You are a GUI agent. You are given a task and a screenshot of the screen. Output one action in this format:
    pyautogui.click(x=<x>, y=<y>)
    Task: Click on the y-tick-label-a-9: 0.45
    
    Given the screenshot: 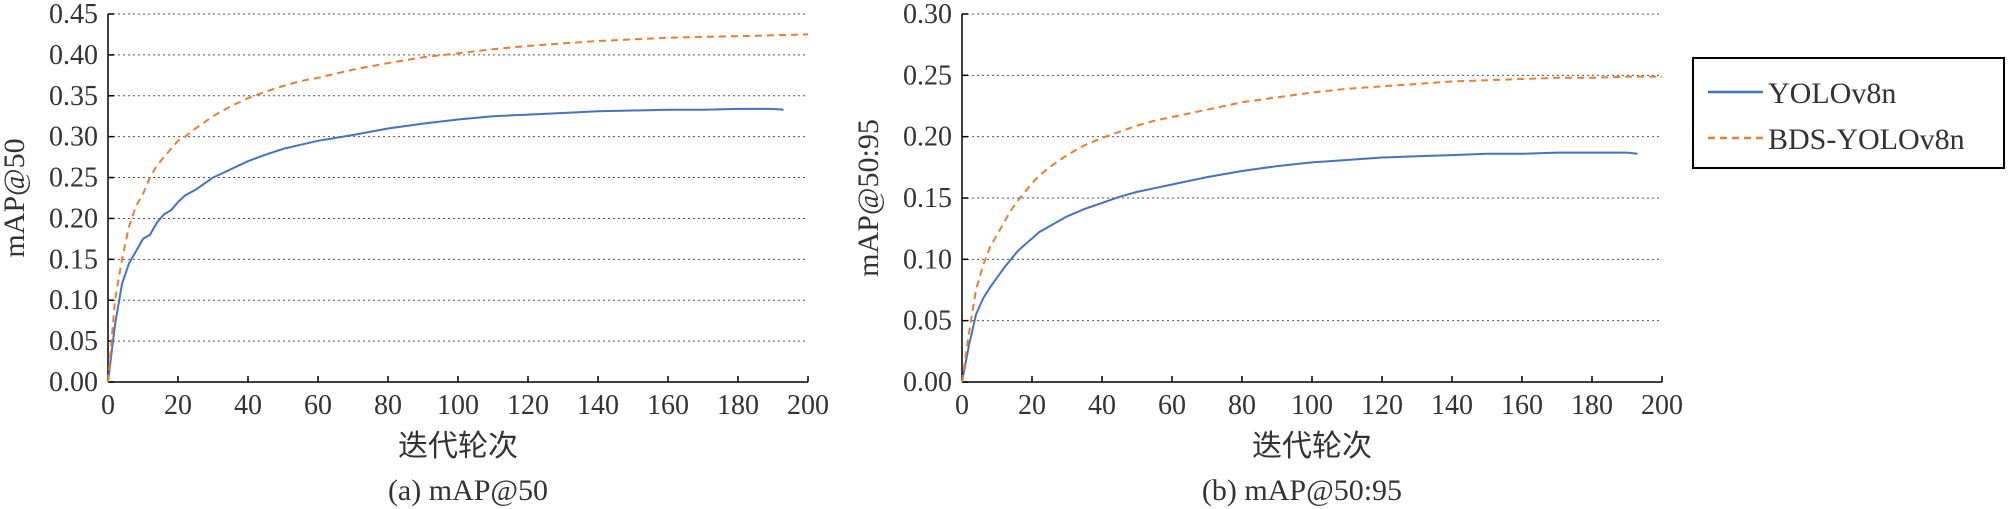 What is the action you would take?
    pyautogui.click(x=73, y=15)
    